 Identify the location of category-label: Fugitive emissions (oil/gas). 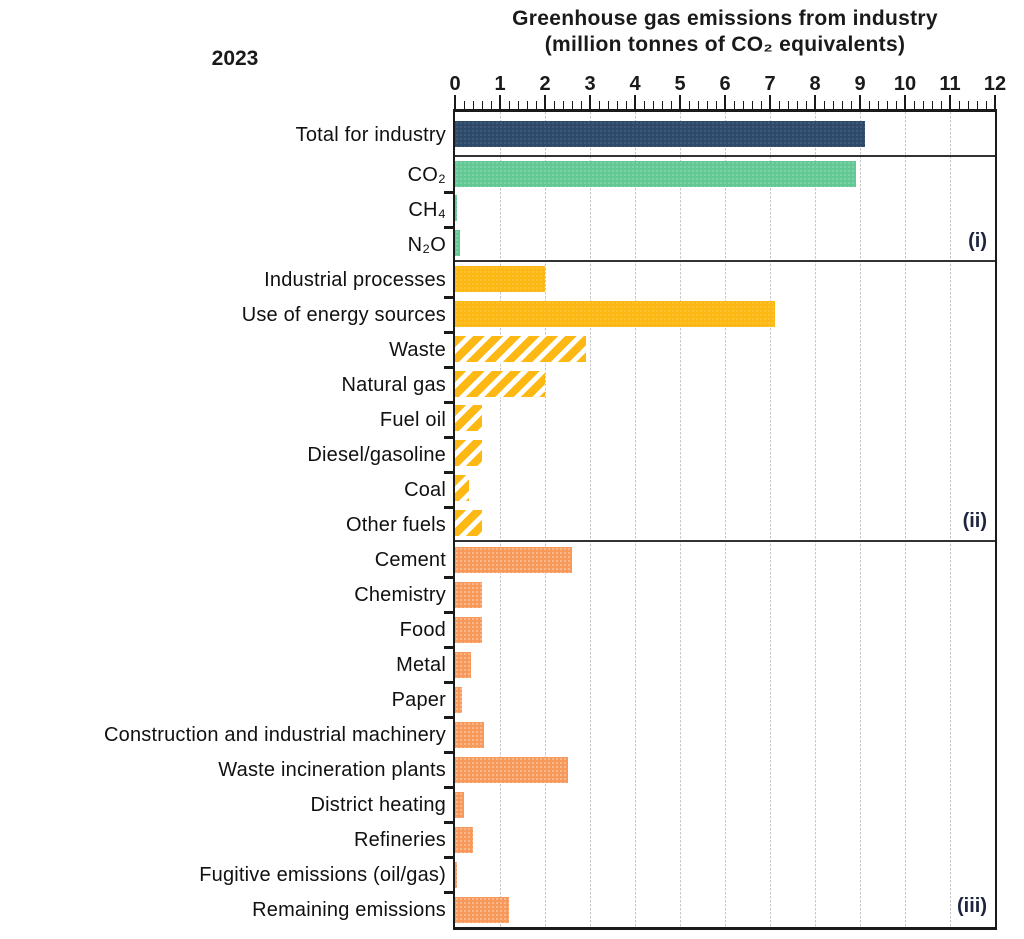
(322, 874).